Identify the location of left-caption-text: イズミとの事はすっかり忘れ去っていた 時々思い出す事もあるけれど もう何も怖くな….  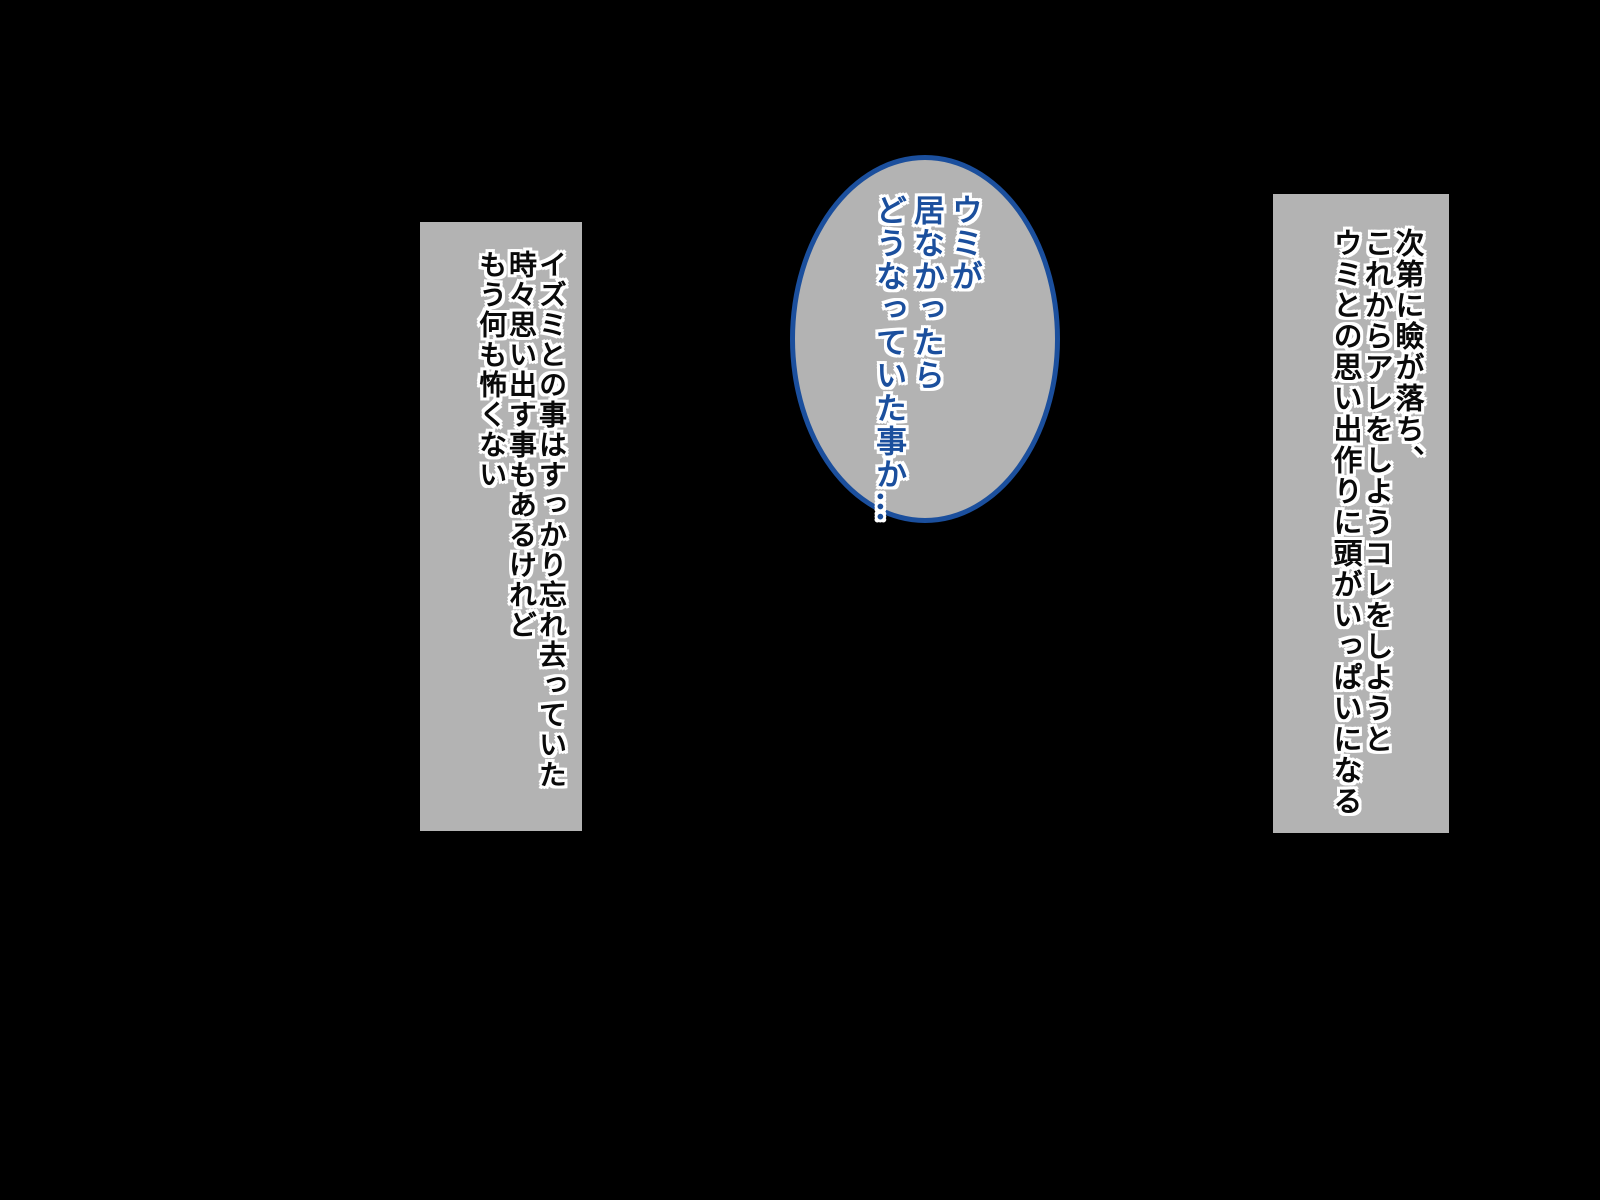
(521, 520).